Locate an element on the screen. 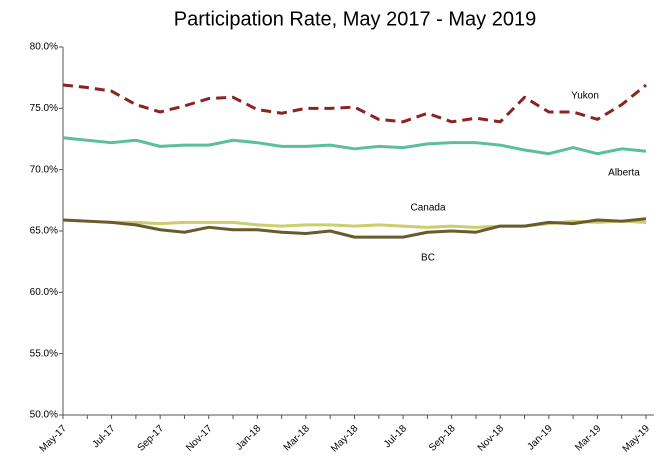 This screenshot has width=658, height=458. x-tick-label: May-17 is located at coordinates (54, 439).